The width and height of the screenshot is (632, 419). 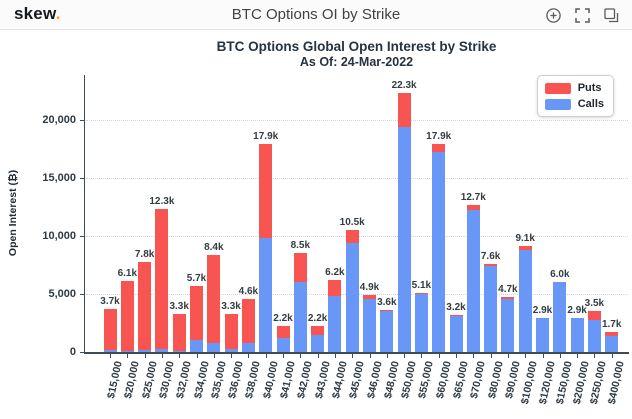 I want to click on duplicate-icon, so click(x=611, y=15).